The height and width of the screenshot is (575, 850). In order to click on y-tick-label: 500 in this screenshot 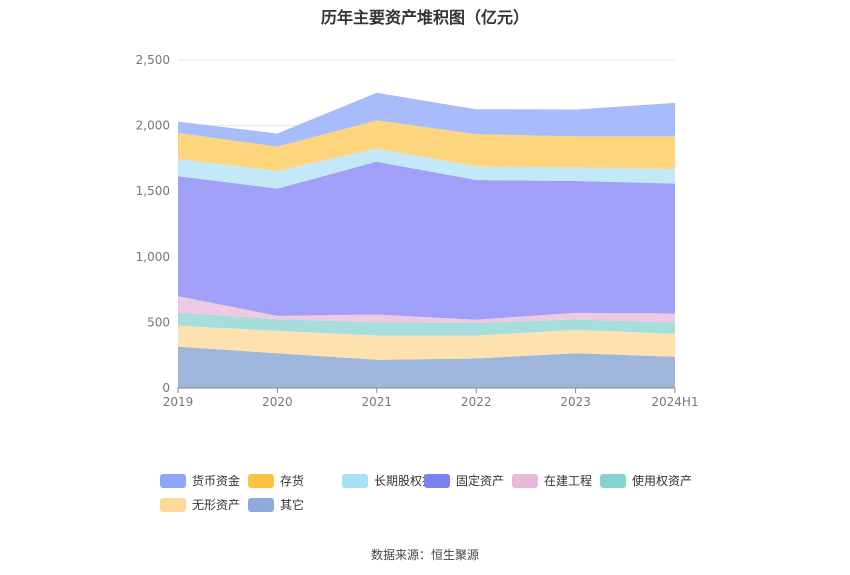, I will do `click(158, 322)`.